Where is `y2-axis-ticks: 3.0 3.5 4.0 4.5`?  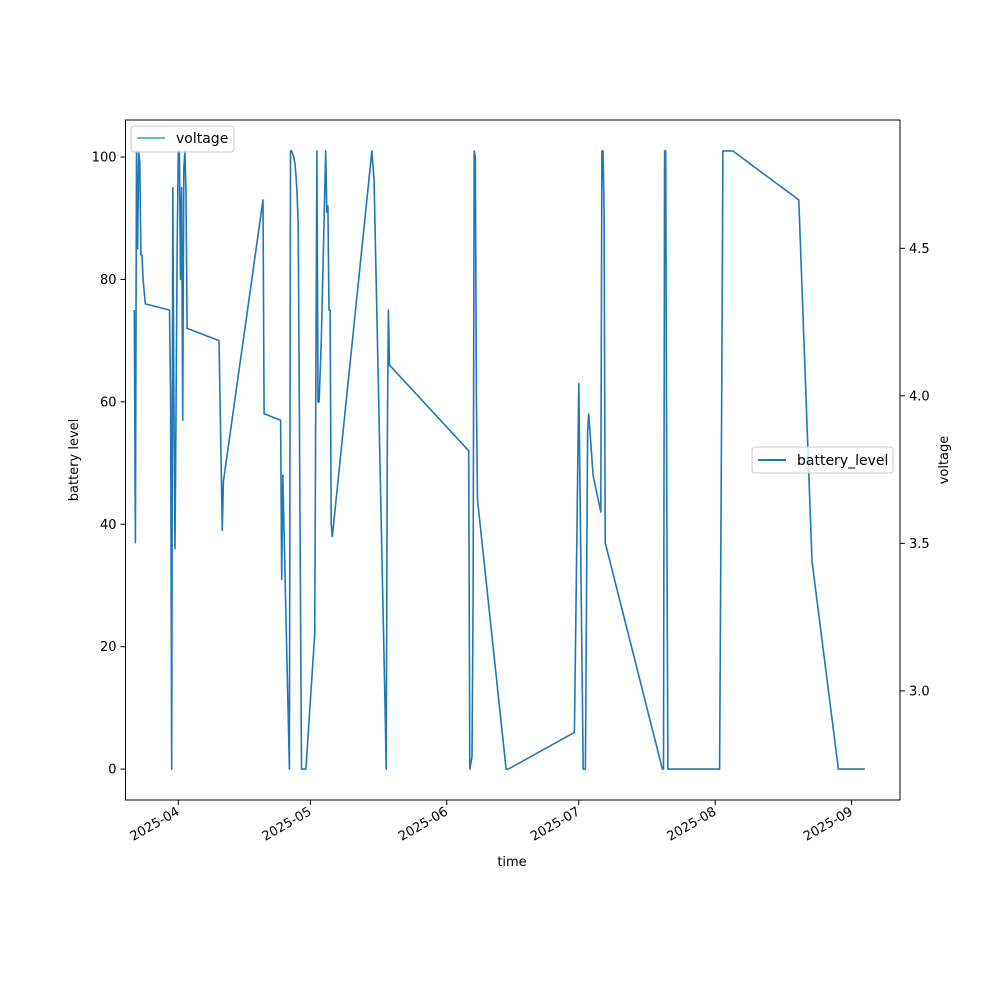 y2-axis-ticks: 3.0 3.5 4.0 4.5 is located at coordinates (915, 470).